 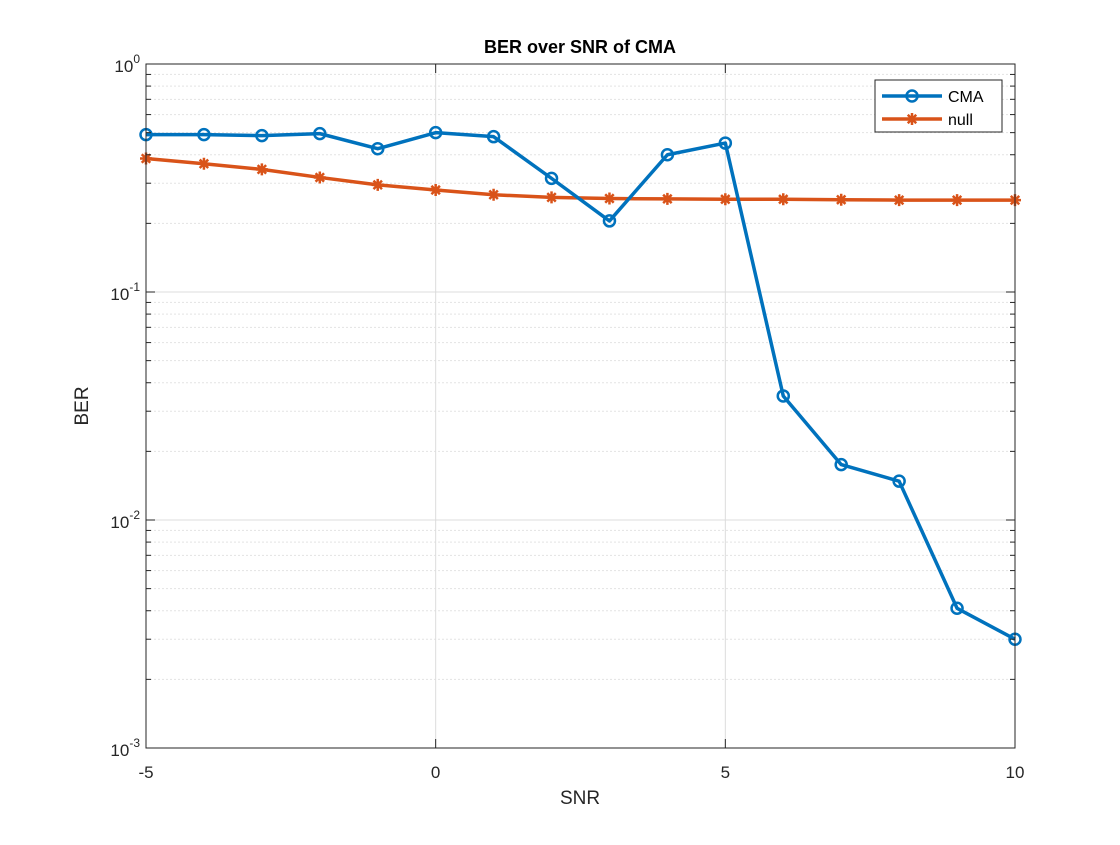 What do you see at coordinates (580, 47) in the screenshot?
I see `chart-title: BER over SNR of CMA` at bounding box center [580, 47].